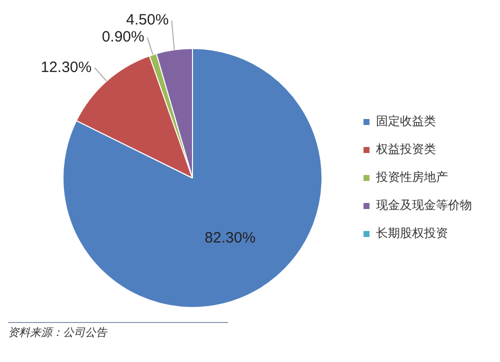  What do you see at coordinates (405, 149) in the screenshot?
I see `legend-label: 权益投资类` at bounding box center [405, 149].